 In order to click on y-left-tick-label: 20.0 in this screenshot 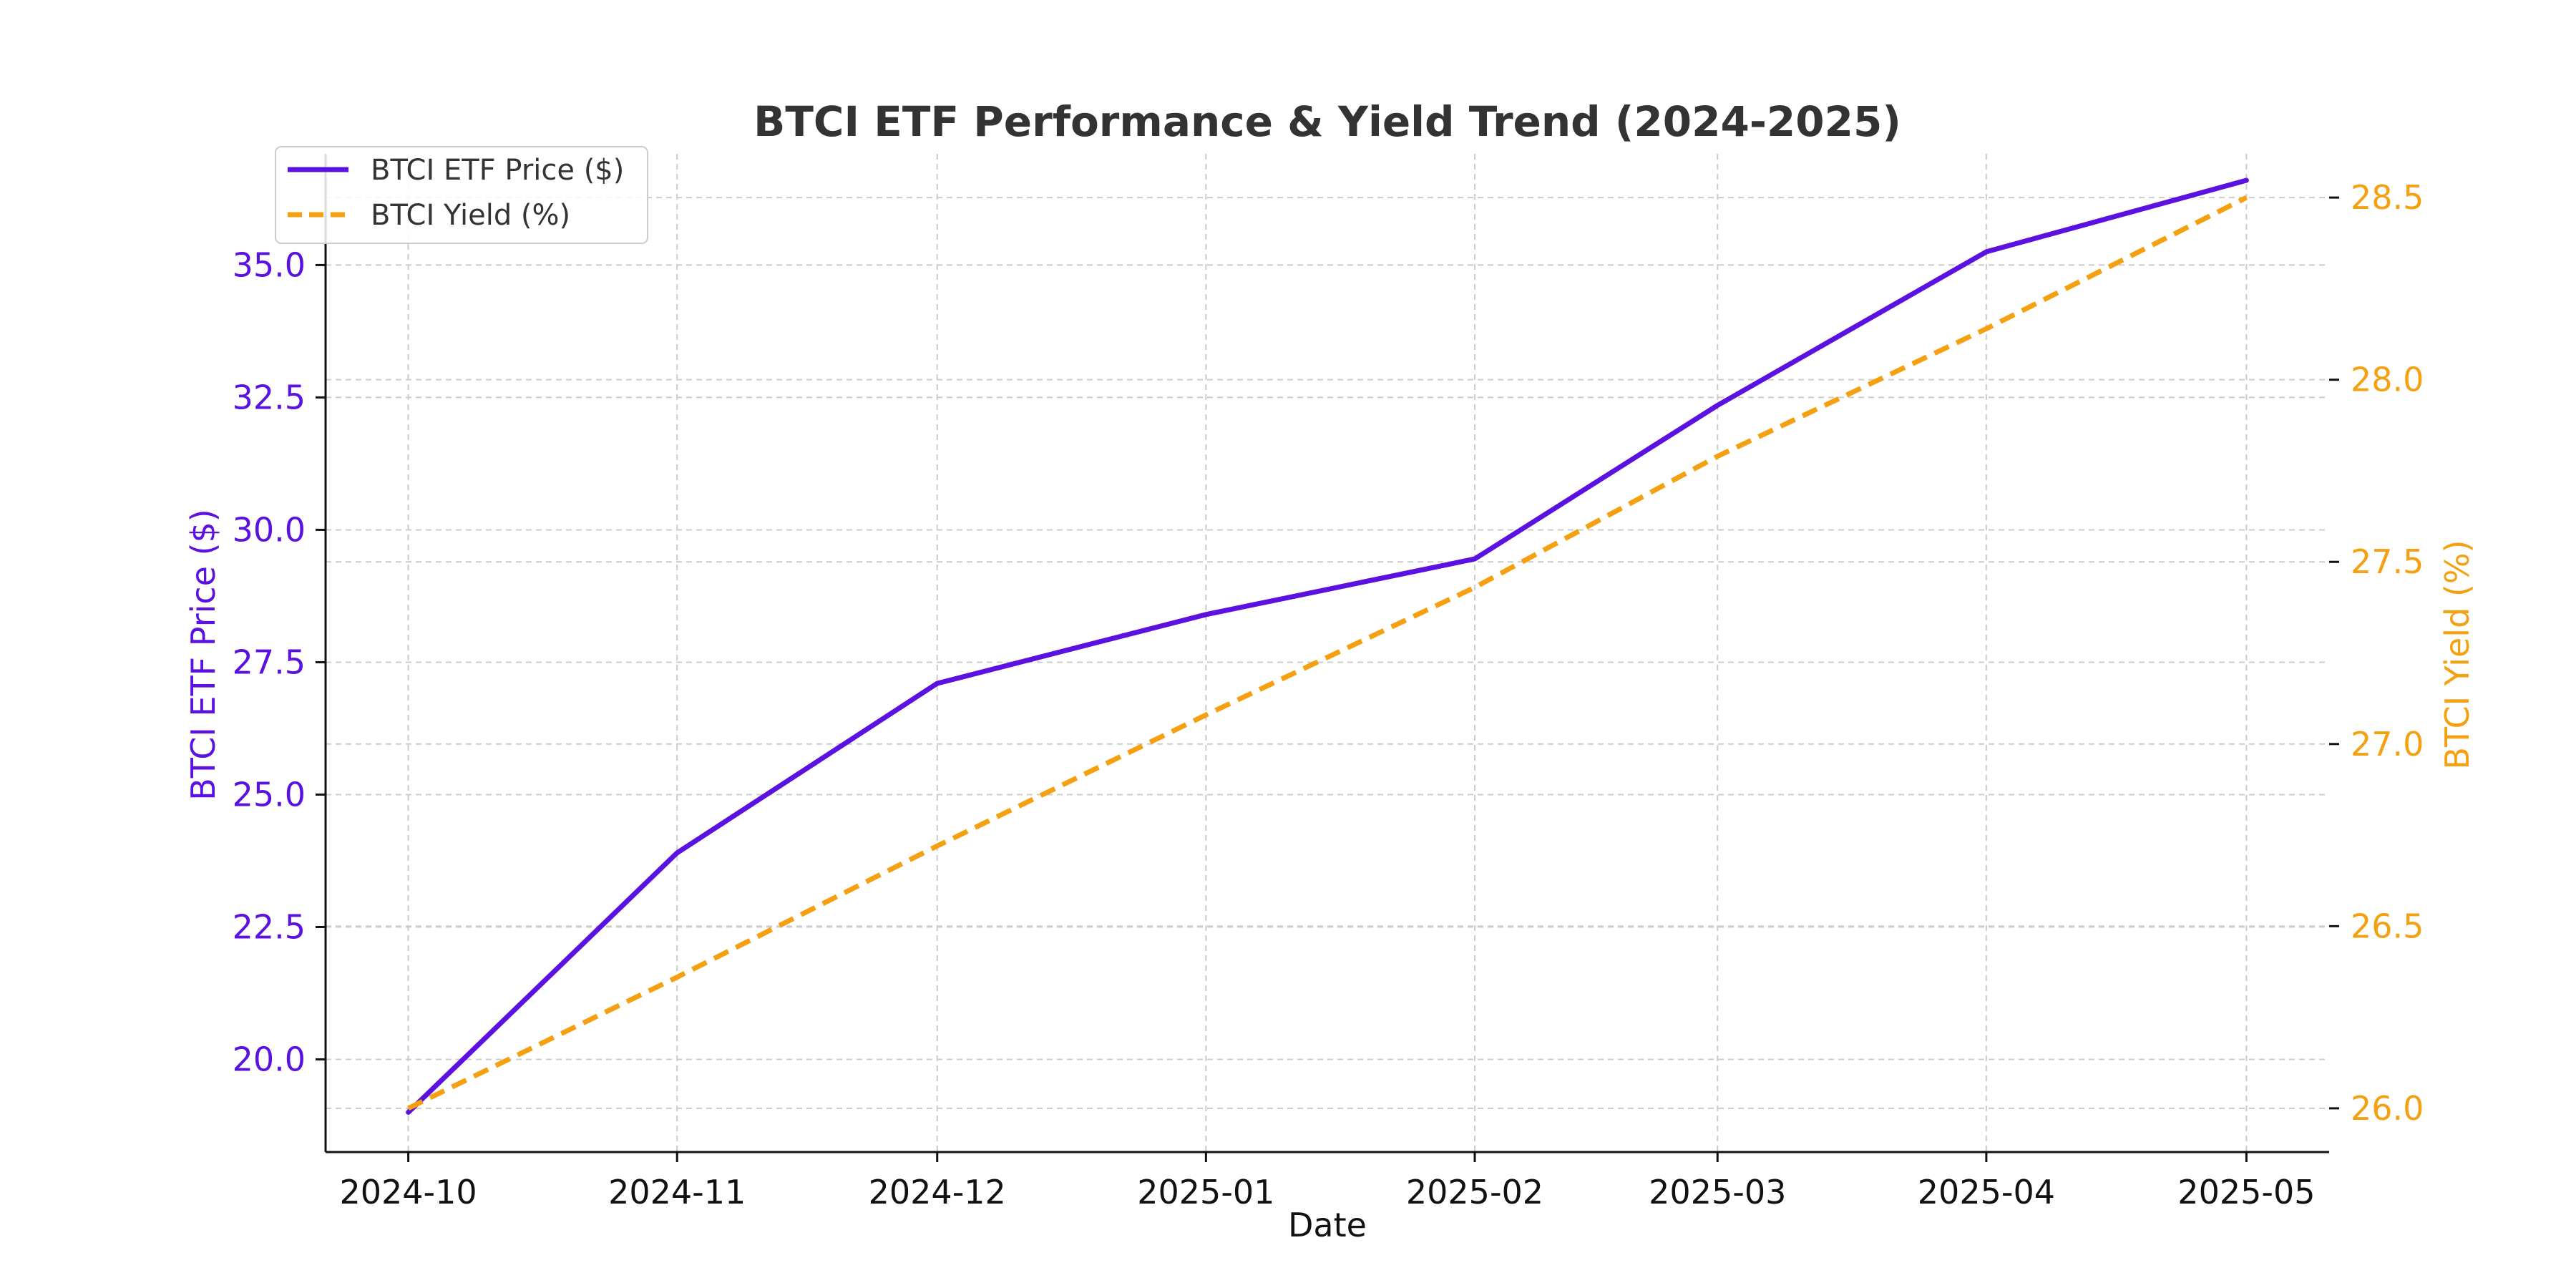, I will do `click(269, 1059)`.